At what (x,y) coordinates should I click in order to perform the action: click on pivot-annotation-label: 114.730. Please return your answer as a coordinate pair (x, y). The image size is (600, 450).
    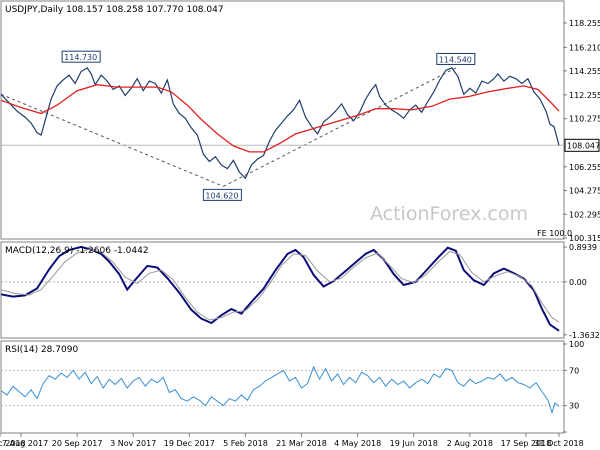
    Looking at the image, I should click on (80, 57).